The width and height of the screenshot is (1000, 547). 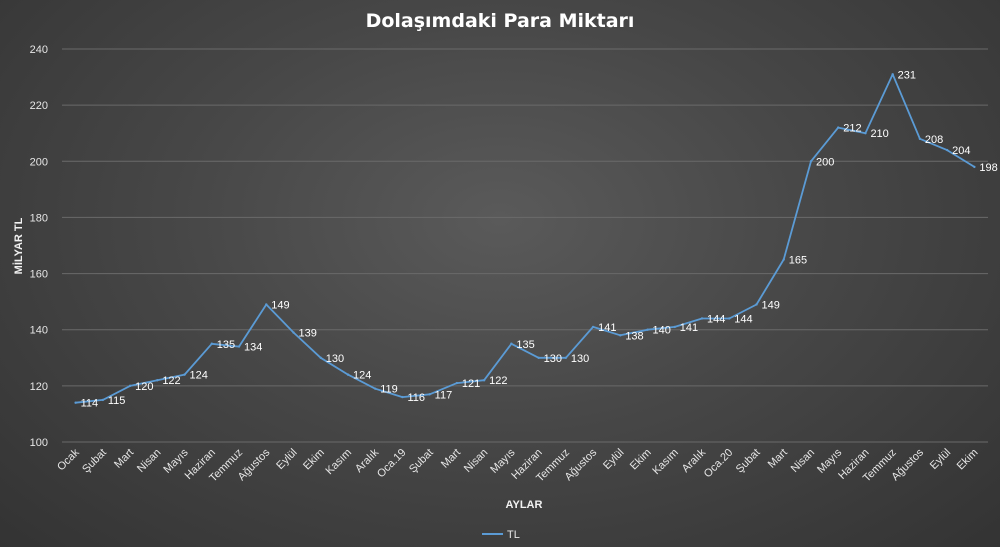 I want to click on data-label: 140, so click(x=662, y=331).